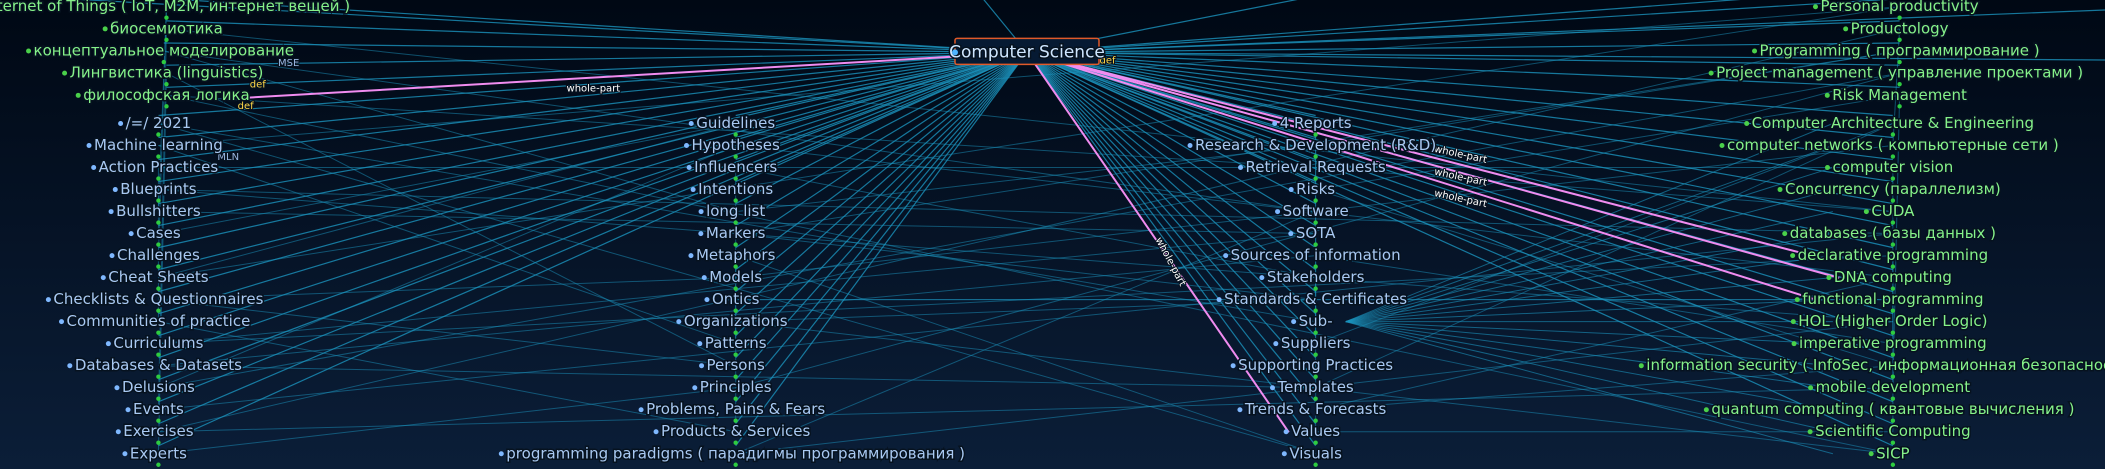 The width and height of the screenshot is (2105, 469). Describe the element at coordinates (158, 453) in the screenshot. I see `node-label: Experts` at that location.